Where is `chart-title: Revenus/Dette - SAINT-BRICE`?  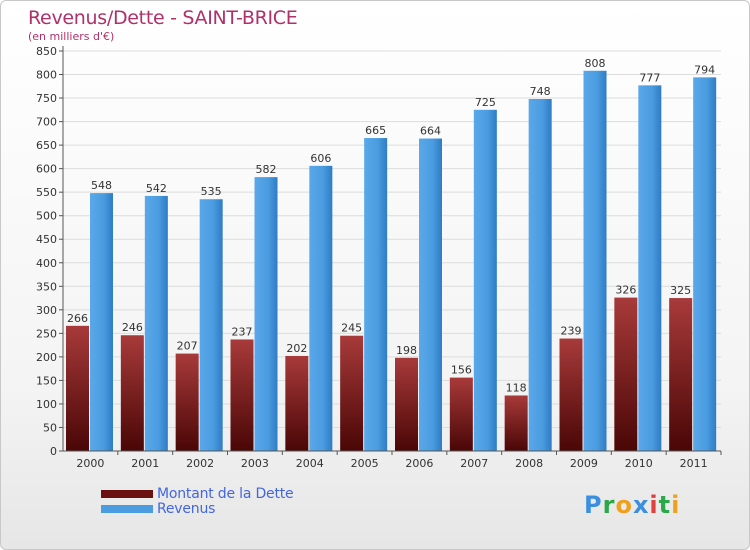
chart-title: Revenus/Dette - SAINT-BRICE is located at coordinates (163, 18).